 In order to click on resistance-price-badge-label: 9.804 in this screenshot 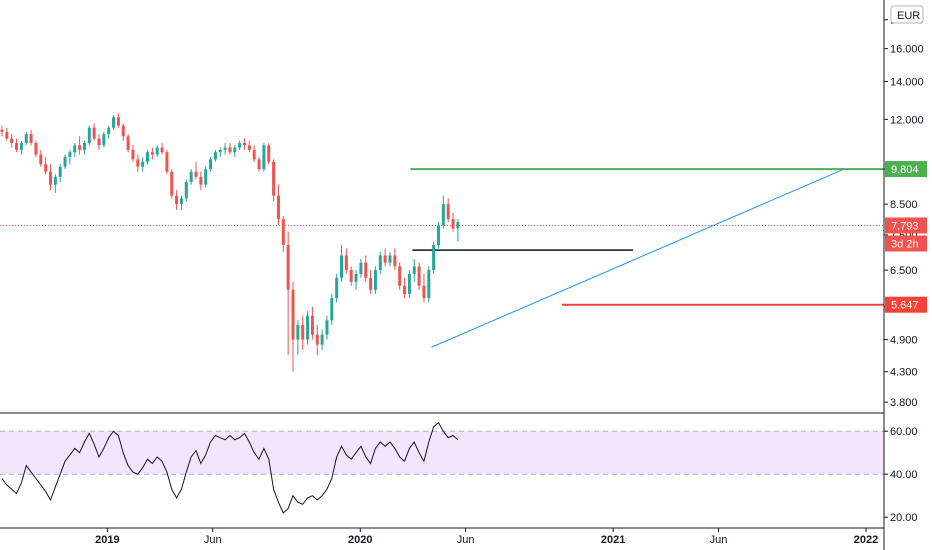, I will do `click(905, 170)`.